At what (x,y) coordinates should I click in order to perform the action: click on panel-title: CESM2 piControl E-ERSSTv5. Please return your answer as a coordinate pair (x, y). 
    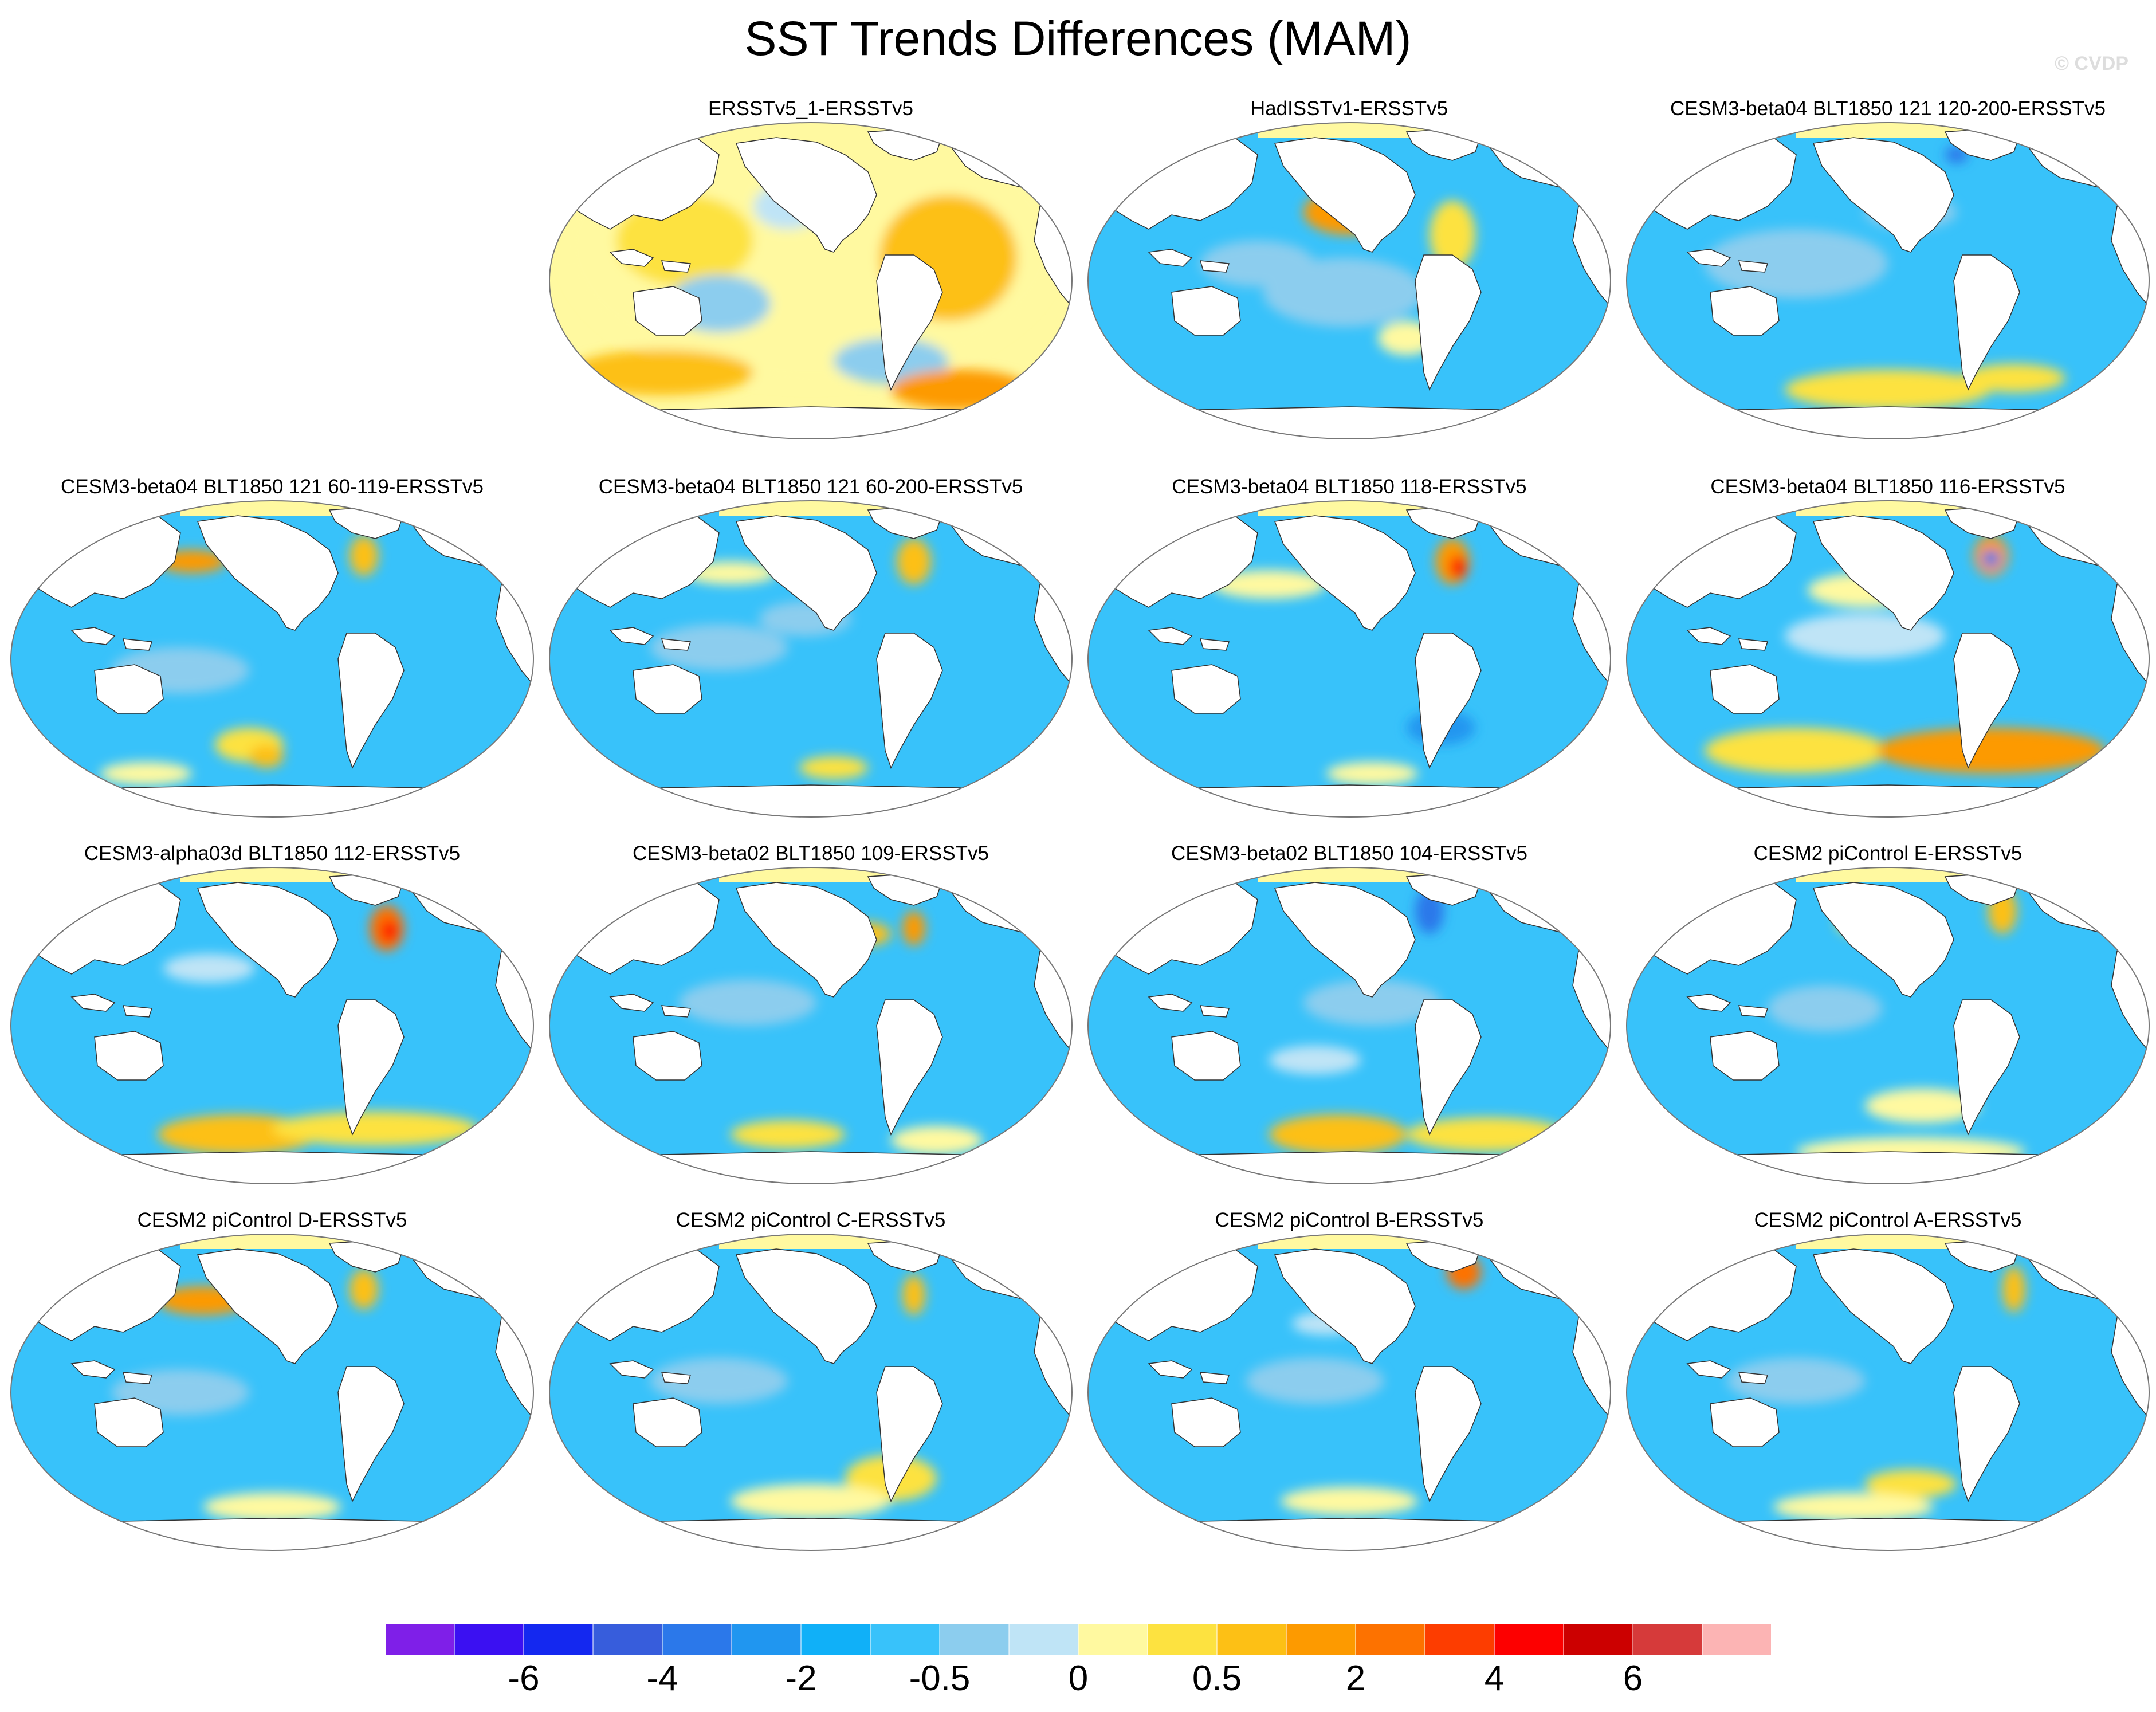
    Looking at the image, I should click on (1888, 853).